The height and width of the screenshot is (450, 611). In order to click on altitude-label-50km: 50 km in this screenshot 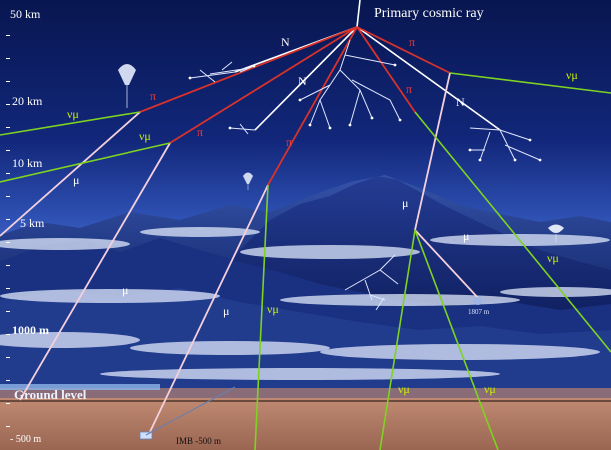, I will do `click(25, 14)`.